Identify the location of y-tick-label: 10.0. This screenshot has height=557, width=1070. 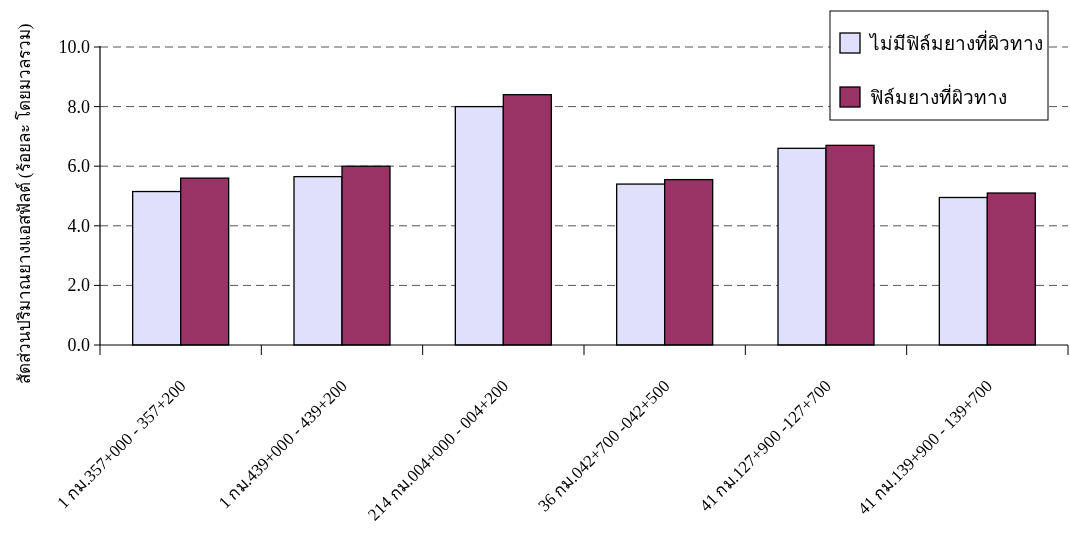
(74, 47).